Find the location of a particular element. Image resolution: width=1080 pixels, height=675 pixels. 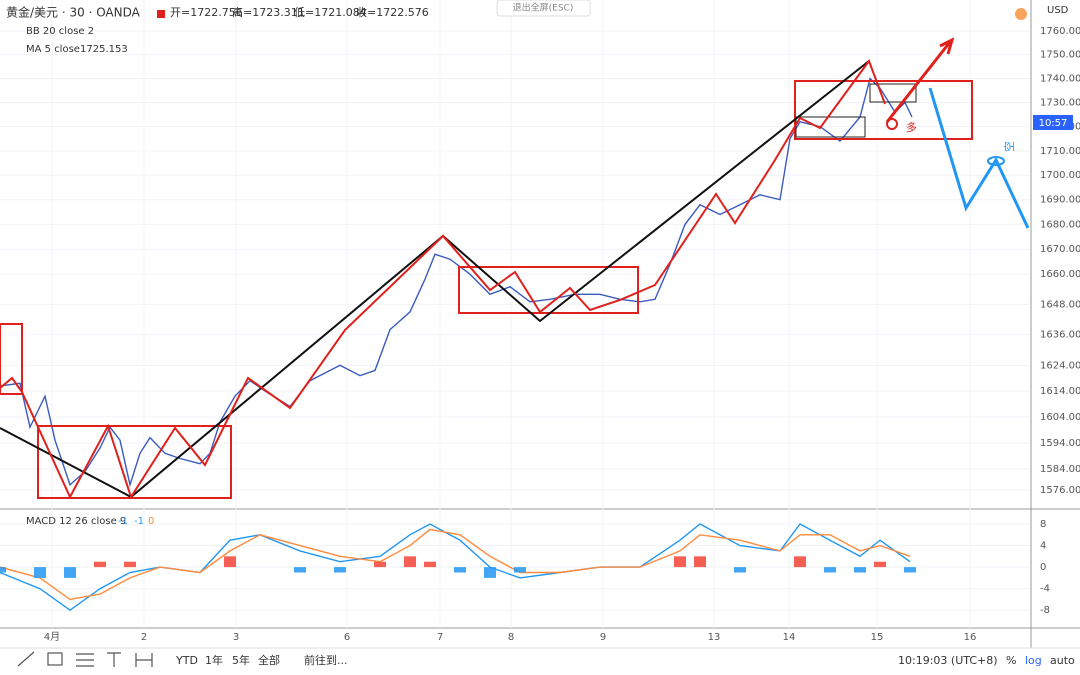

x-tick-label: 6 is located at coordinates (347, 637).